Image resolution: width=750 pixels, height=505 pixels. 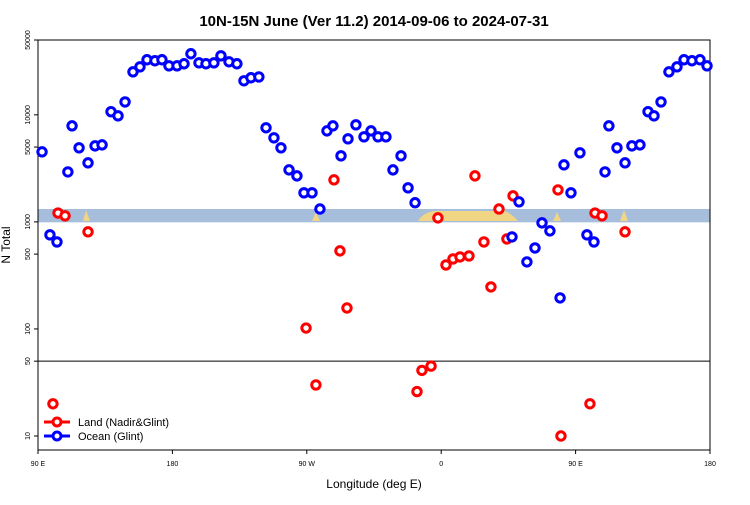 What do you see at coordinates (28, 40) in the screenshot?
I see `y-tick-label: 50000` at bounding box center [28, 40].